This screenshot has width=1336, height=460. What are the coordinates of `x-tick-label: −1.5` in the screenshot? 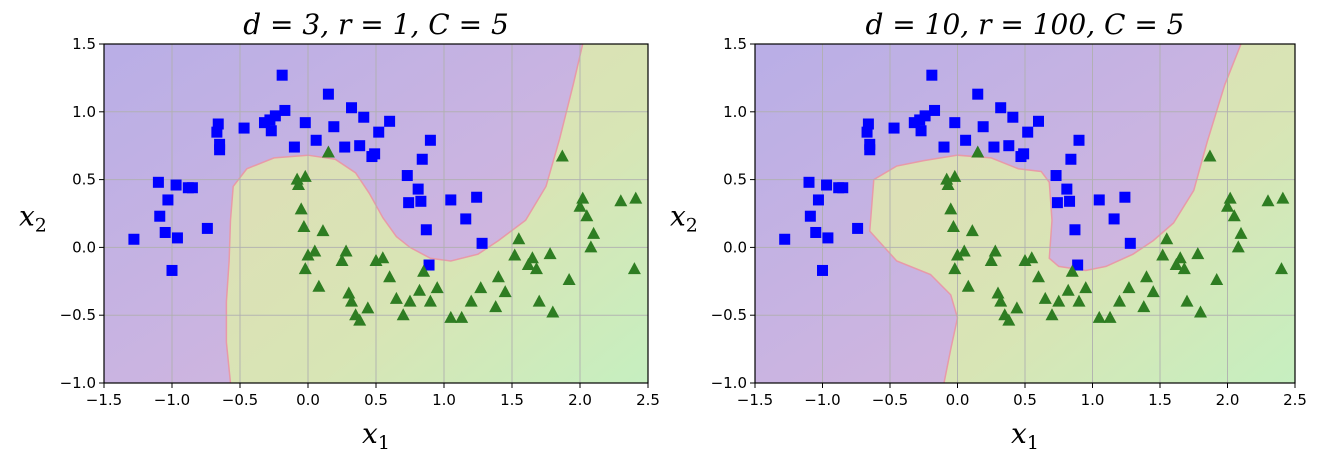 It's located at (104, 400).